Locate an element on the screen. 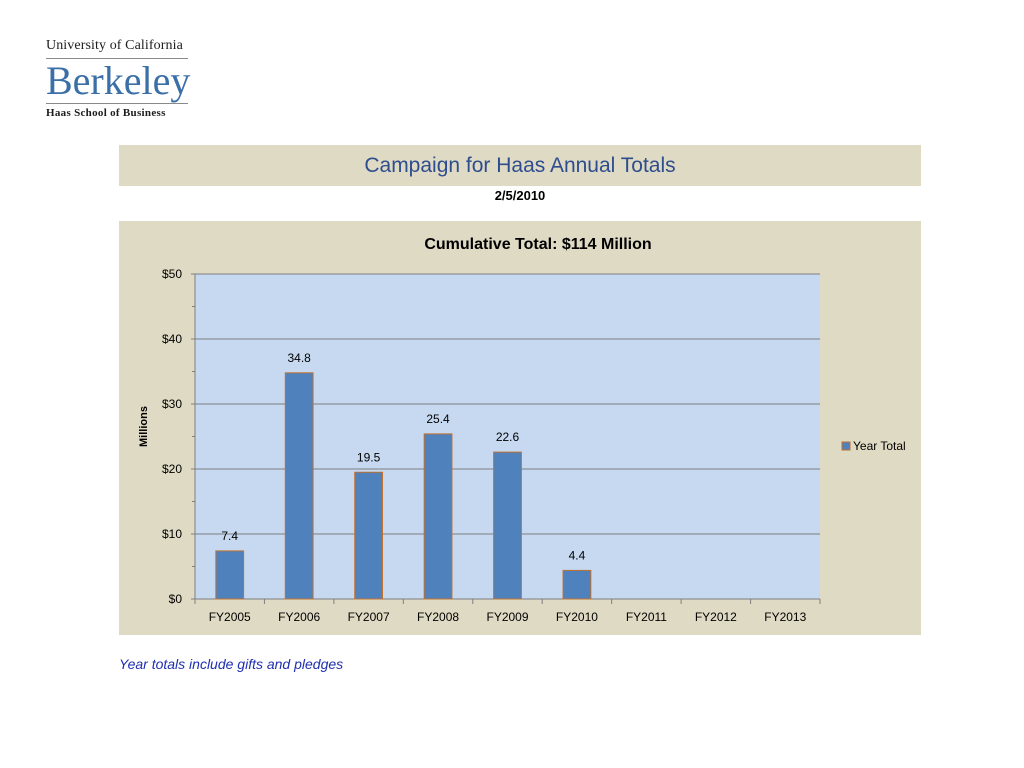 This screenshot has height=768, width=1024. y-axis-label: Millions is located at coordinates (144, 426).